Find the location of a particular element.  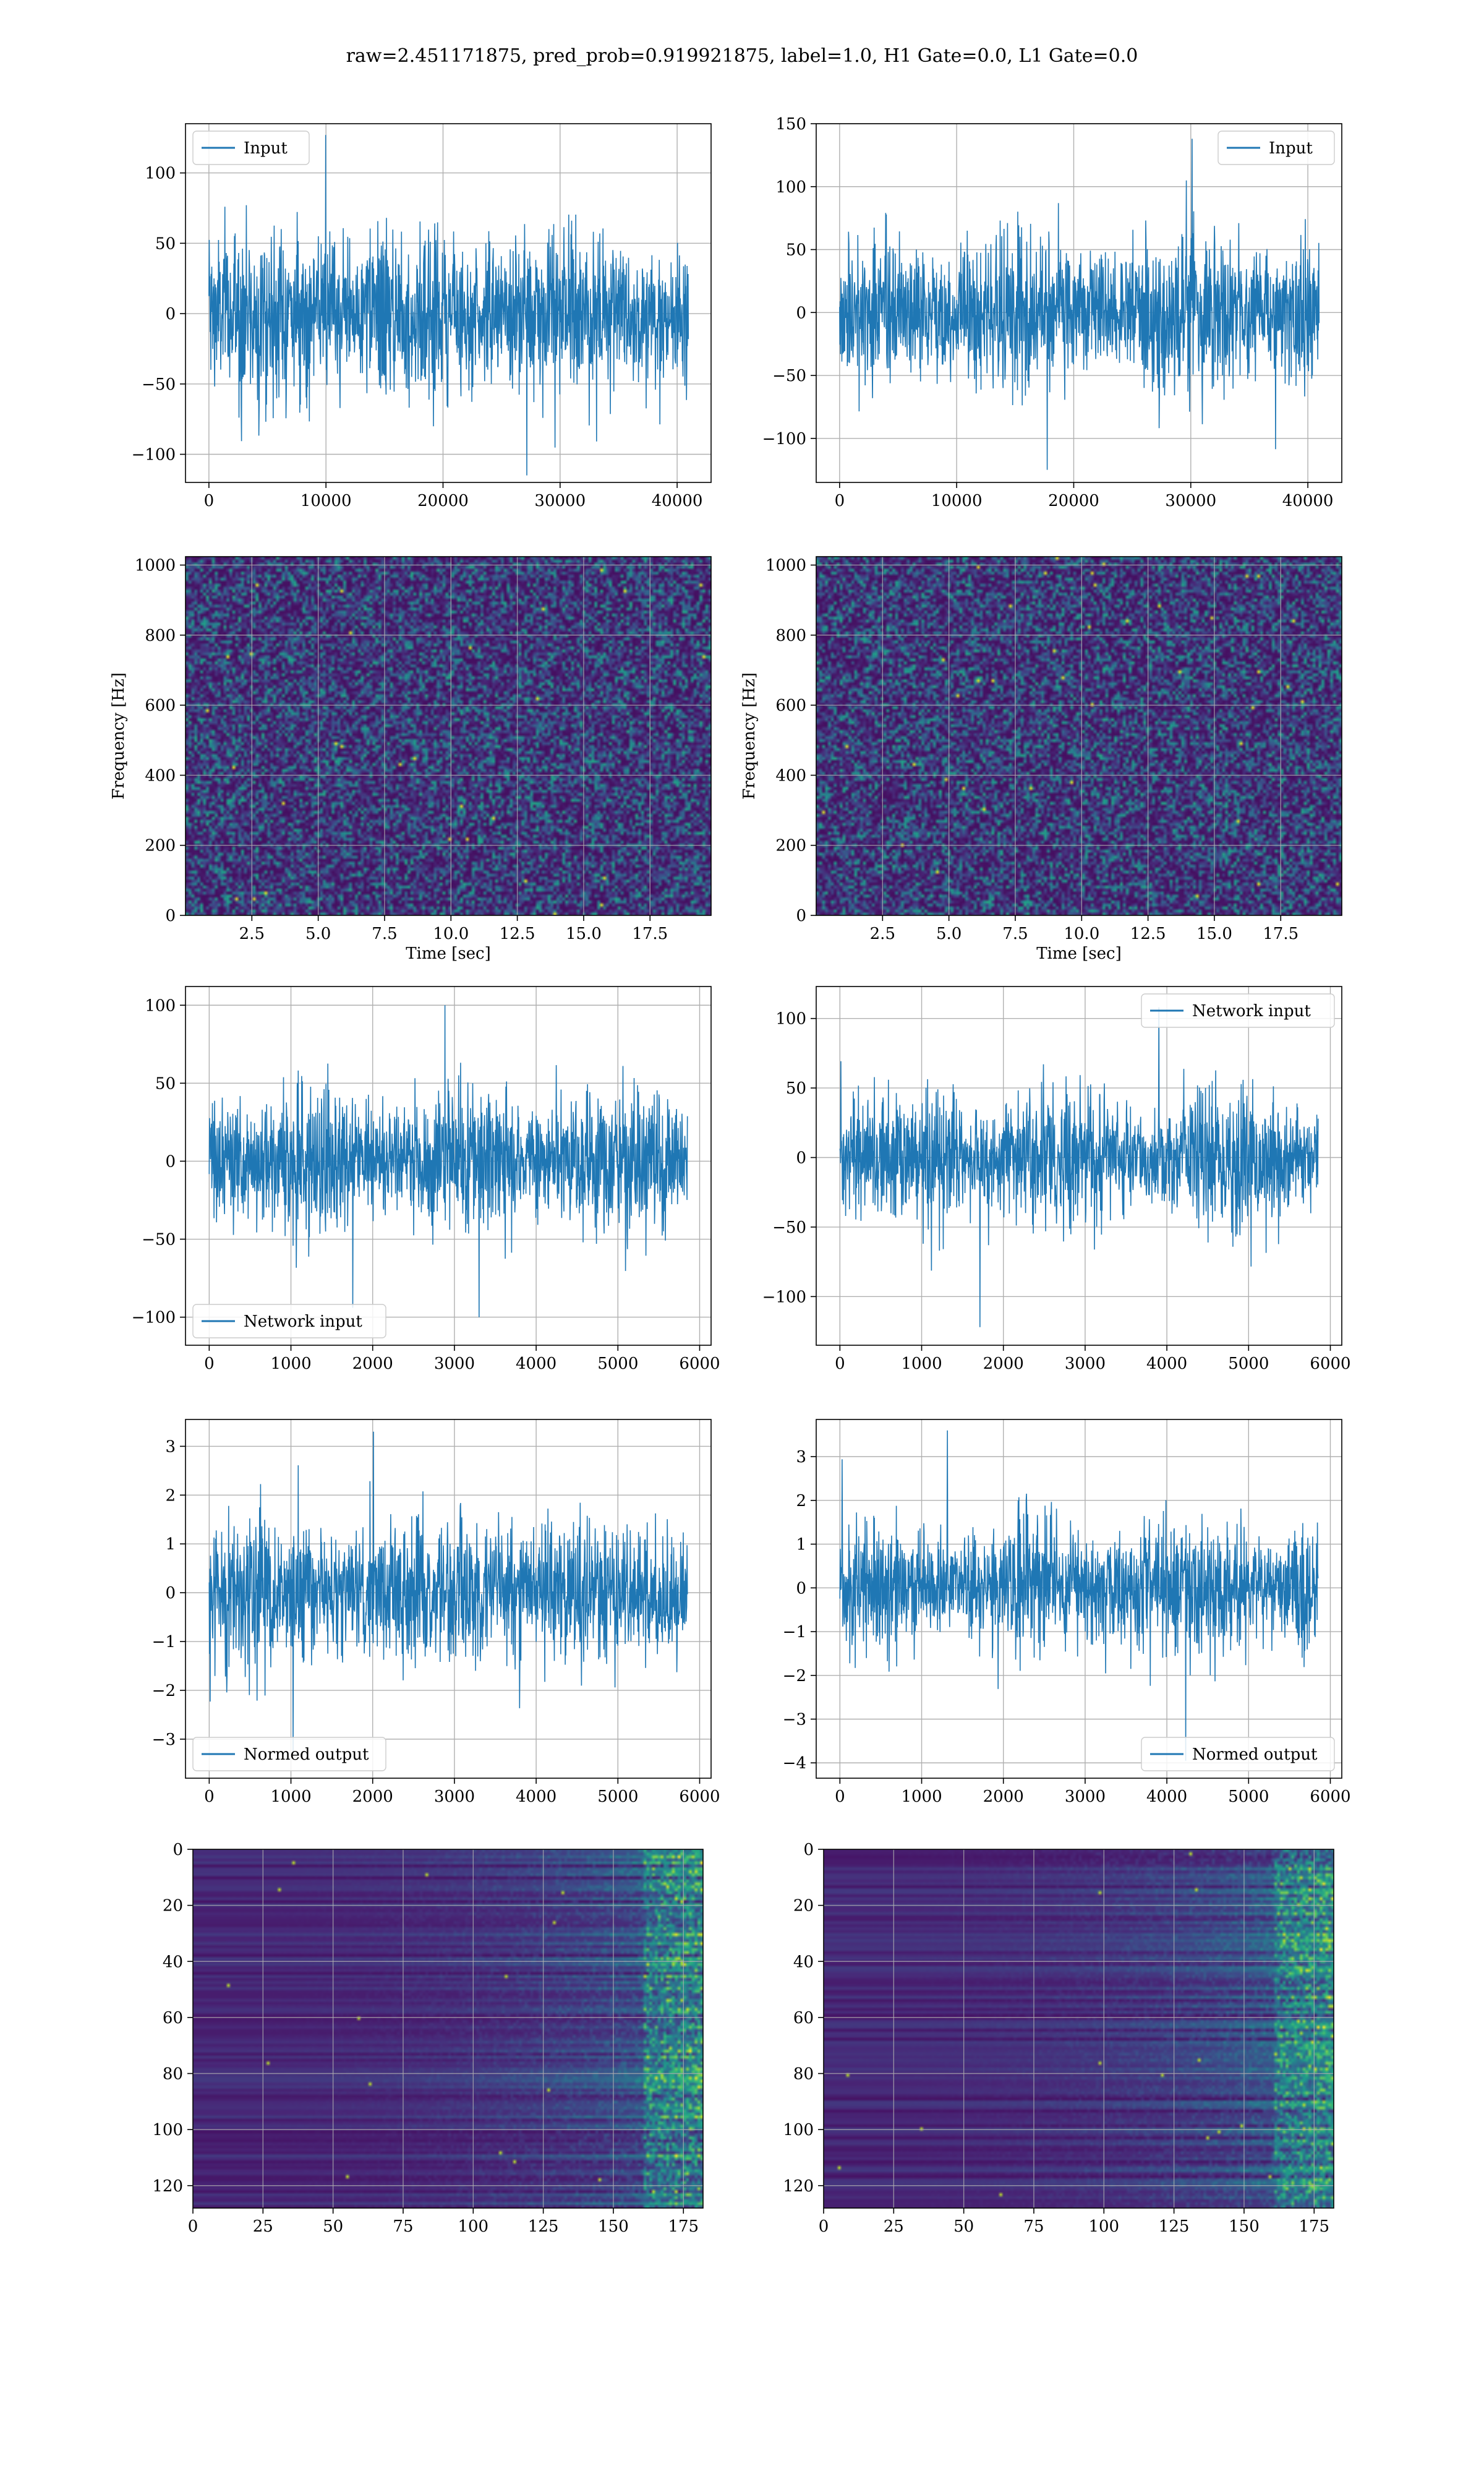

l1-normed-output-legend-box is located at coordinates (1238, 1754).